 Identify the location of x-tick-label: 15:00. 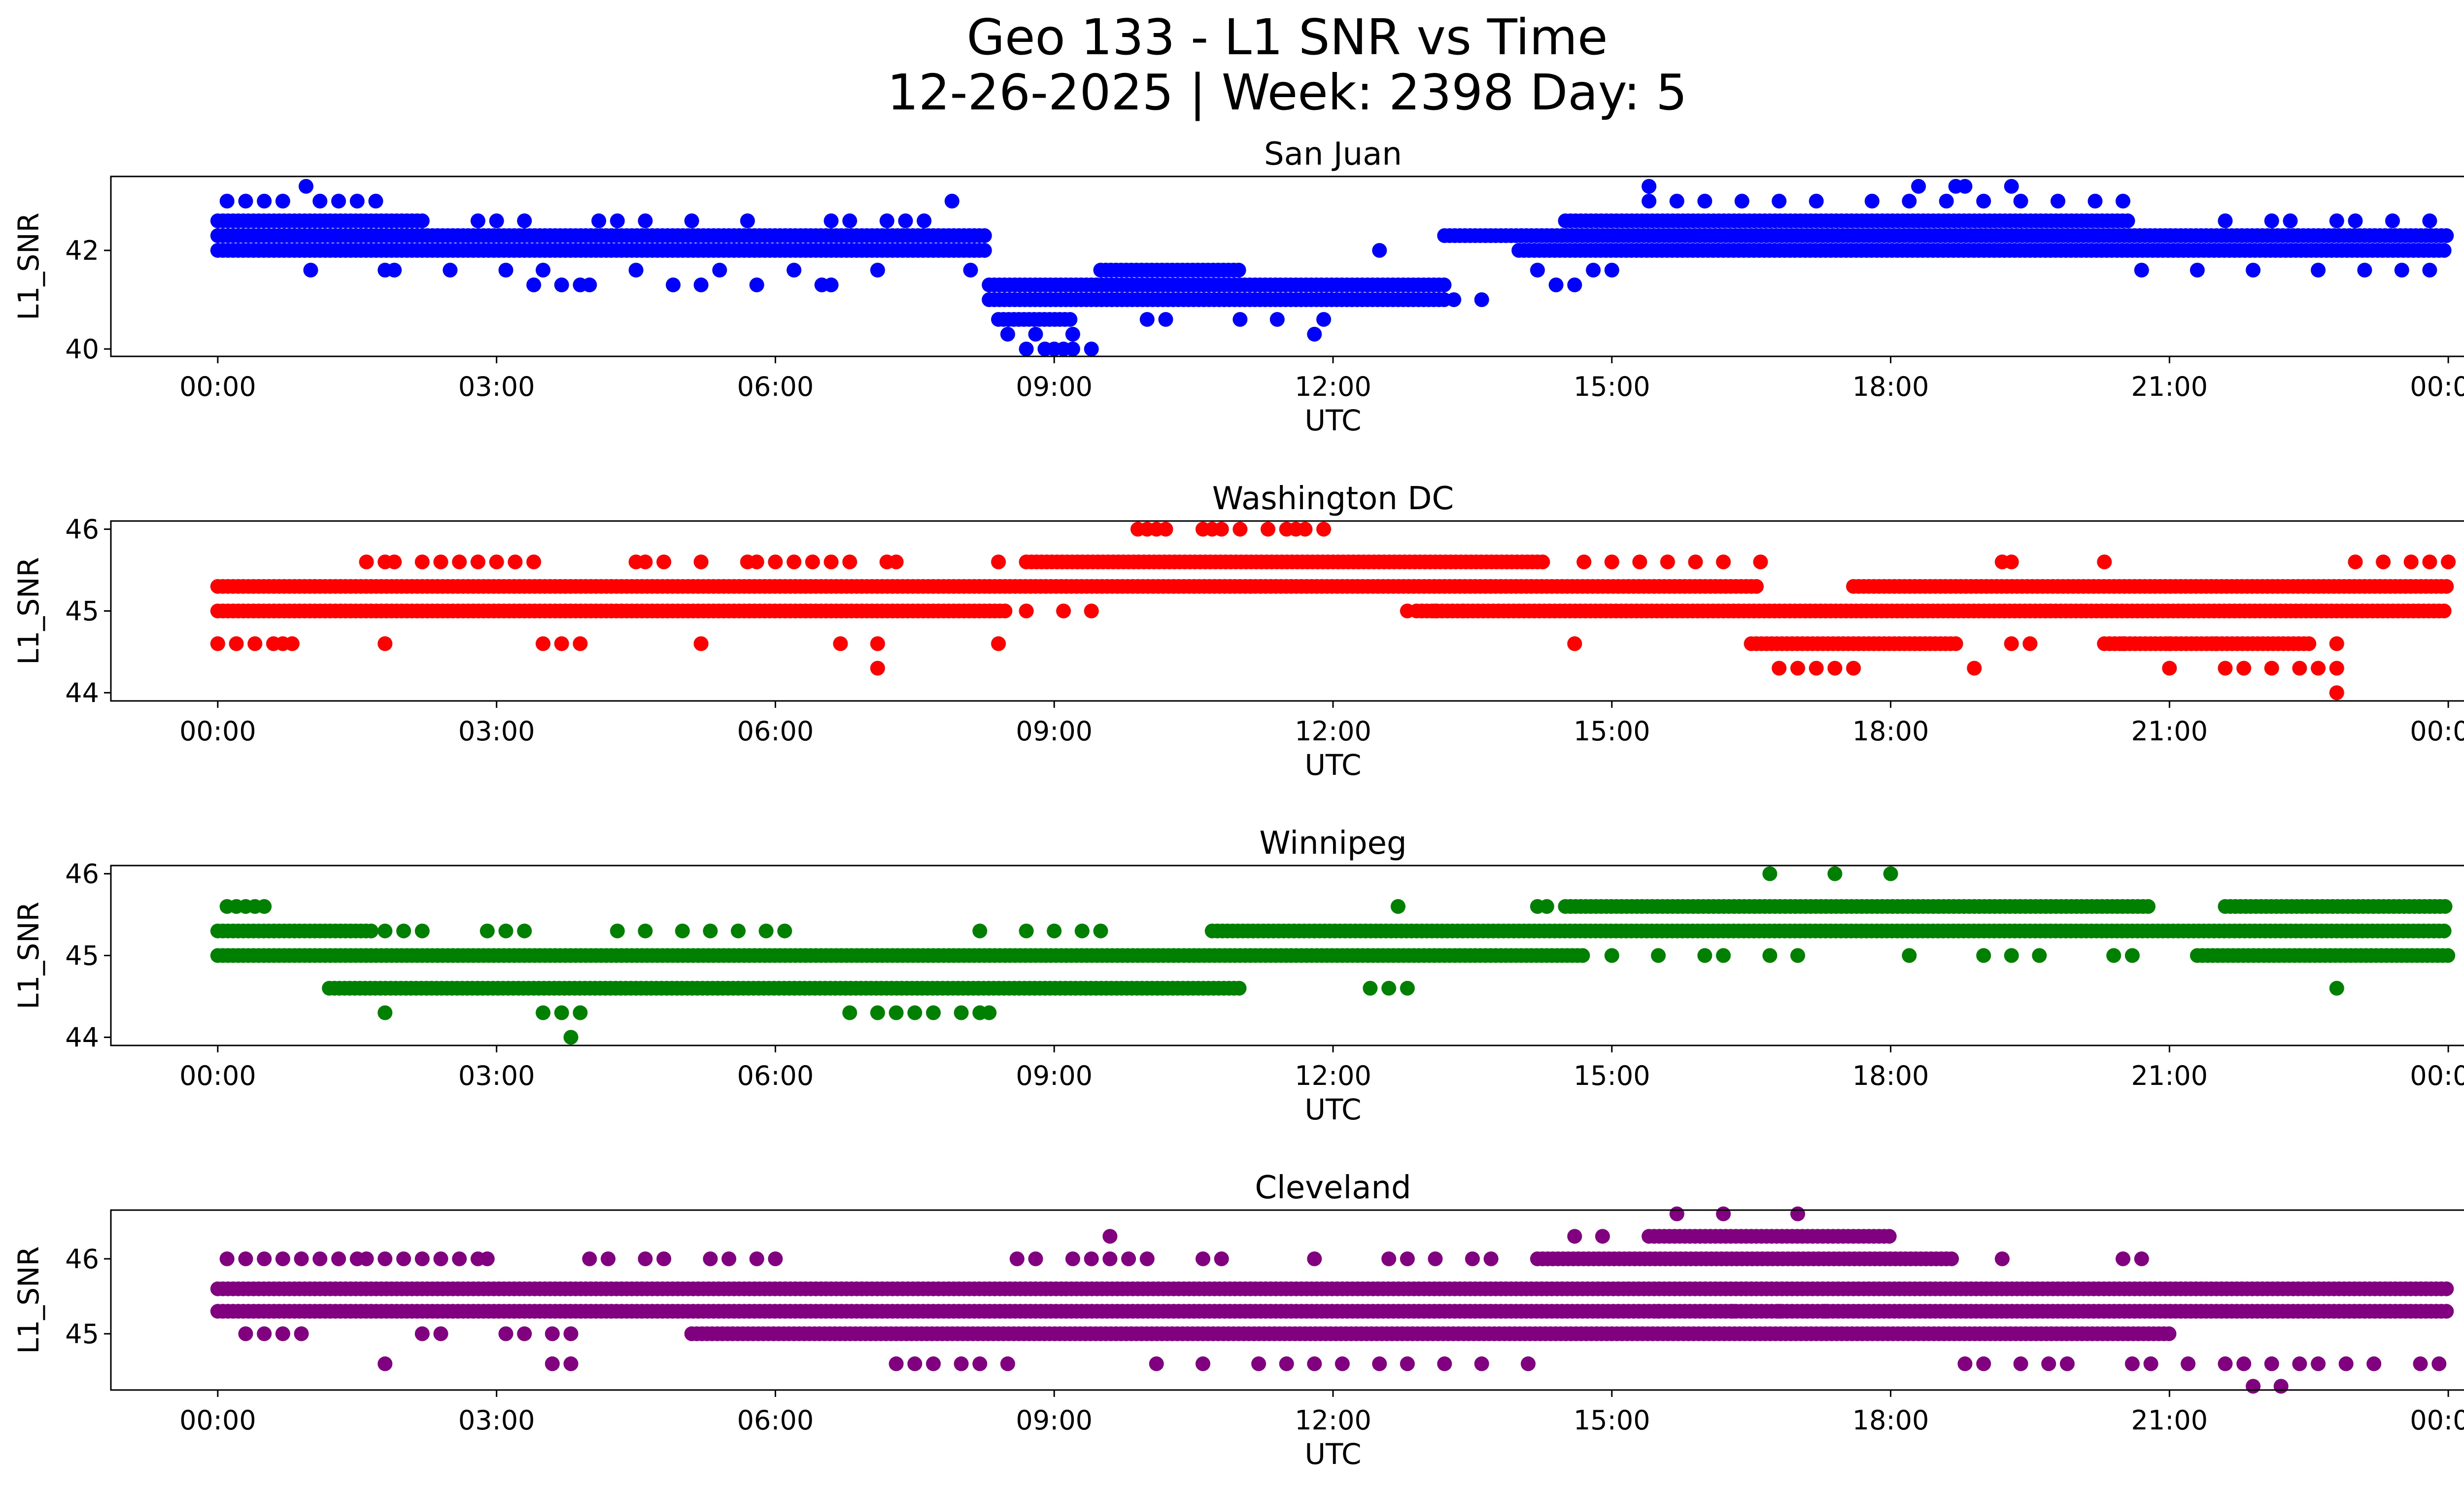
(1612, 731).